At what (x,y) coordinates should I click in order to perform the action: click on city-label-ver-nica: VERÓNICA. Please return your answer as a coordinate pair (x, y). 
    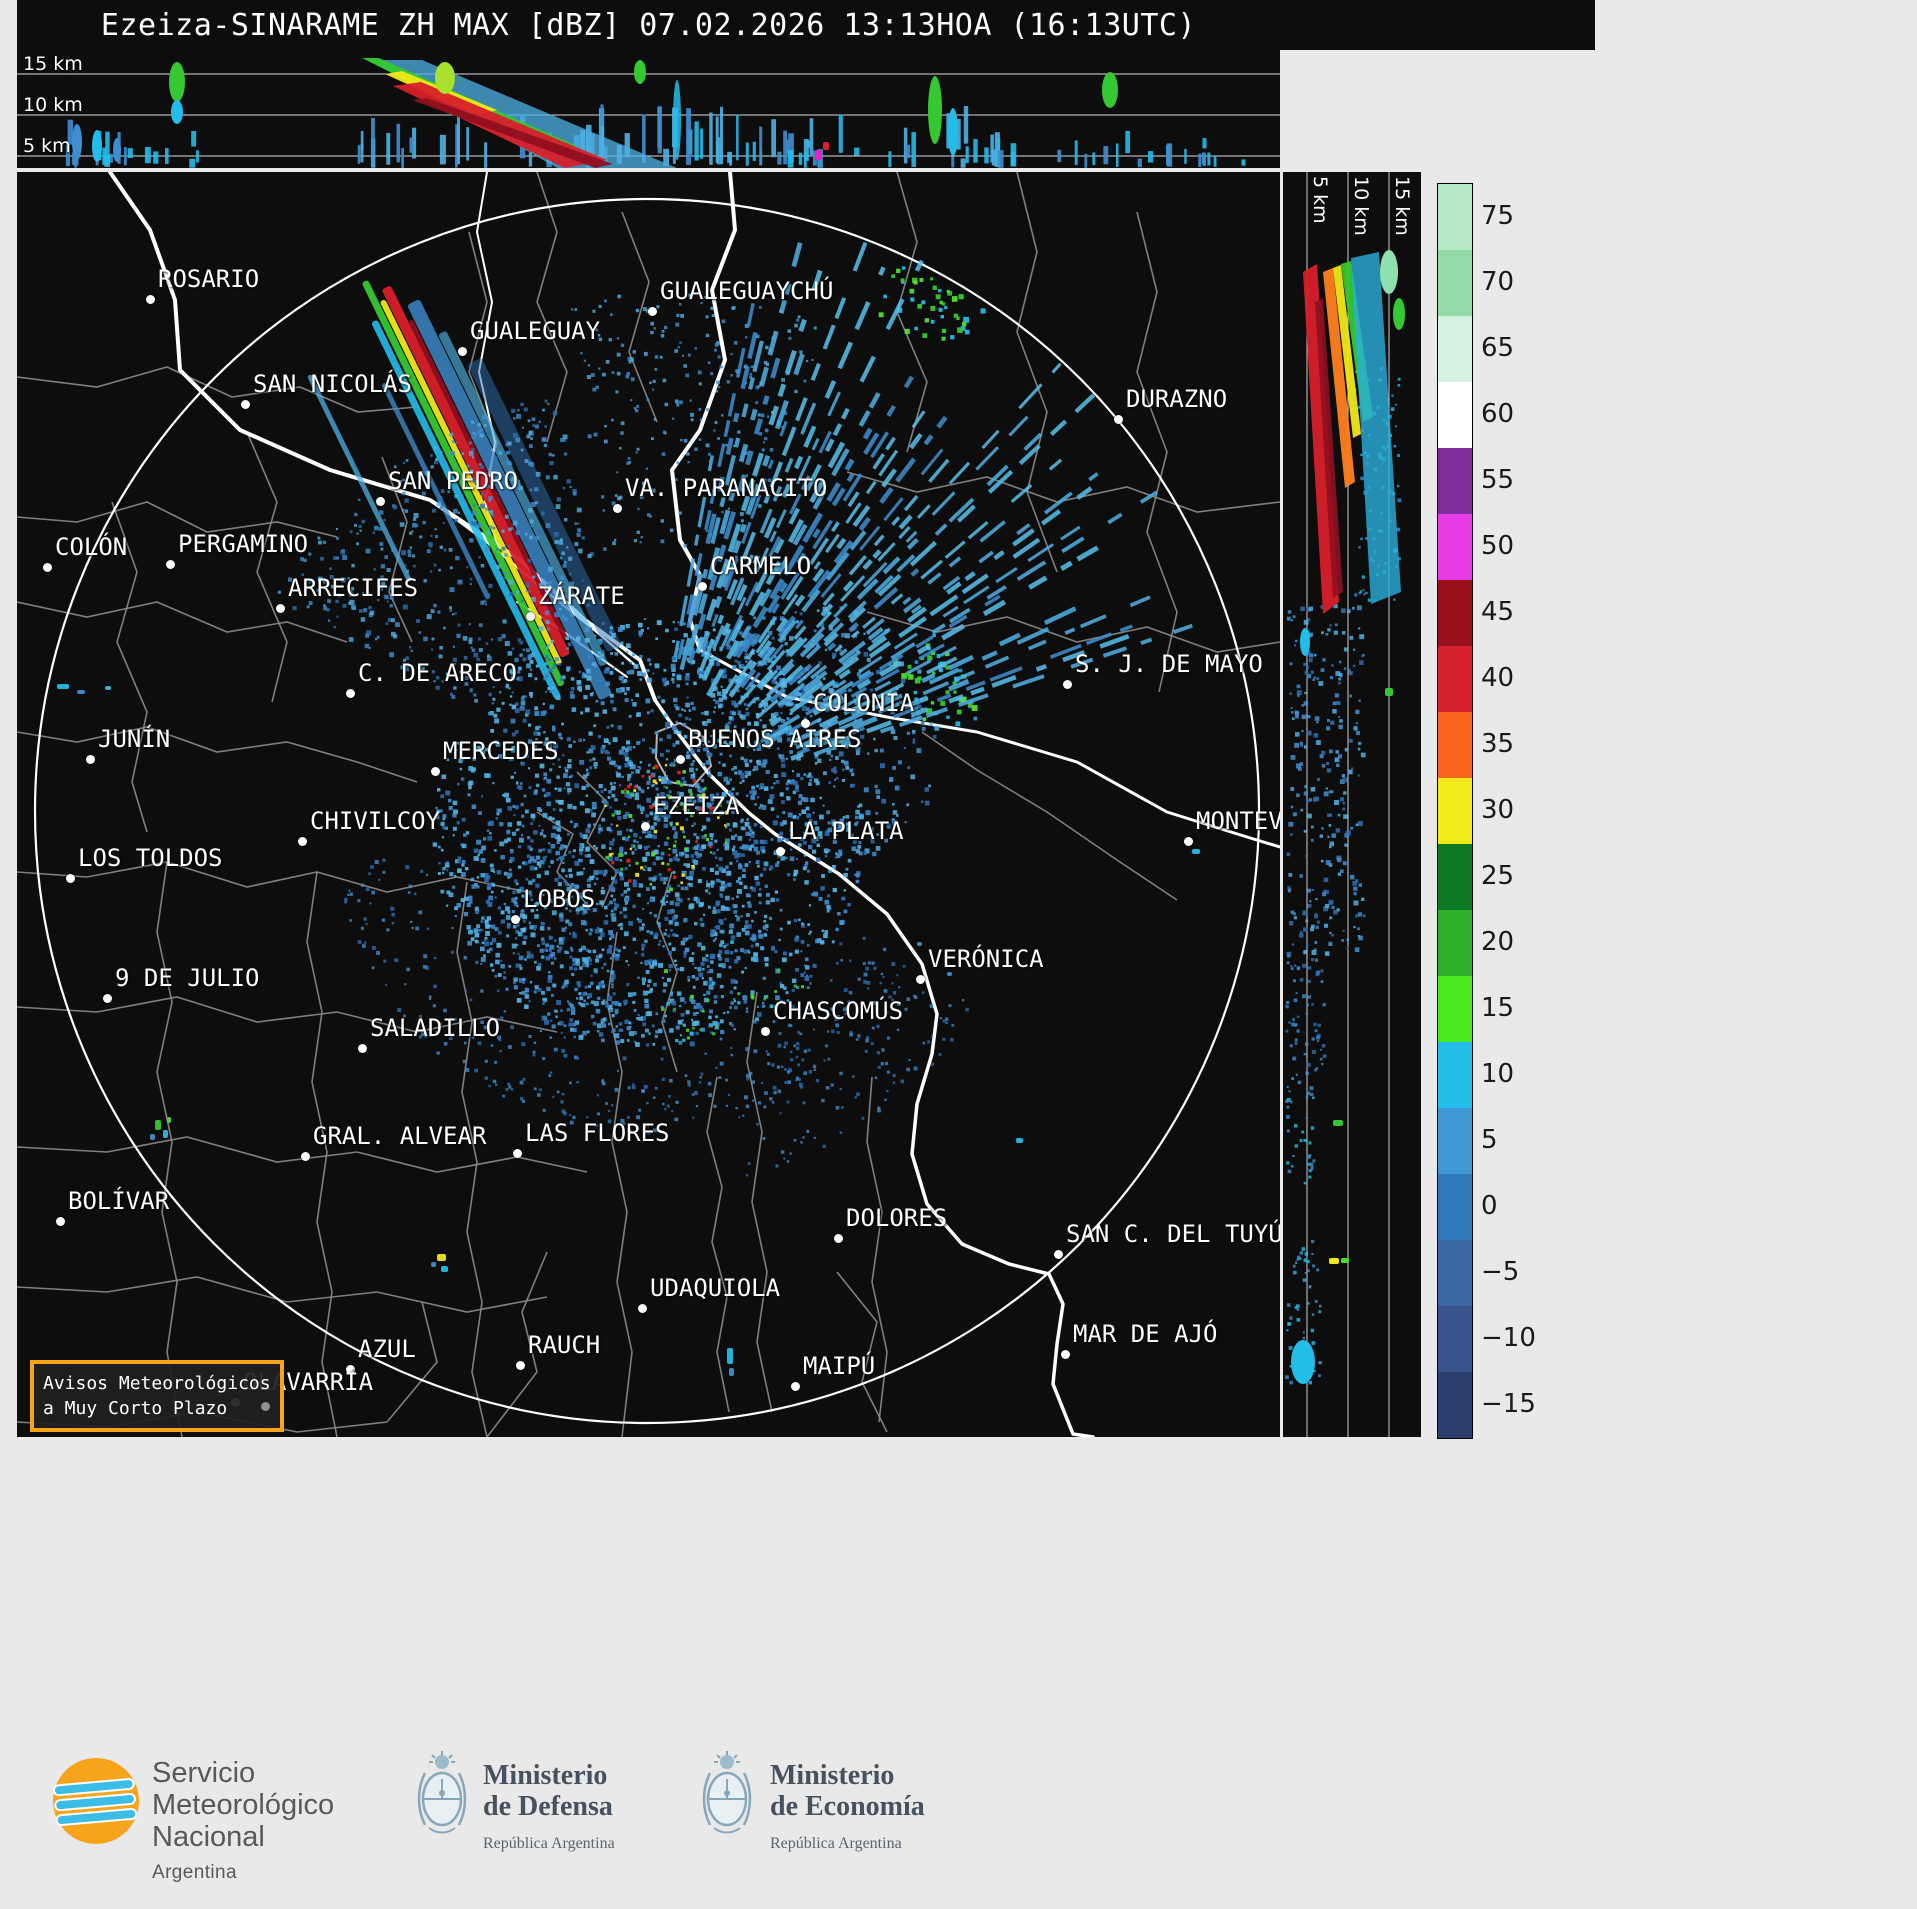
    Looking at the image, I should click on (986, 959).